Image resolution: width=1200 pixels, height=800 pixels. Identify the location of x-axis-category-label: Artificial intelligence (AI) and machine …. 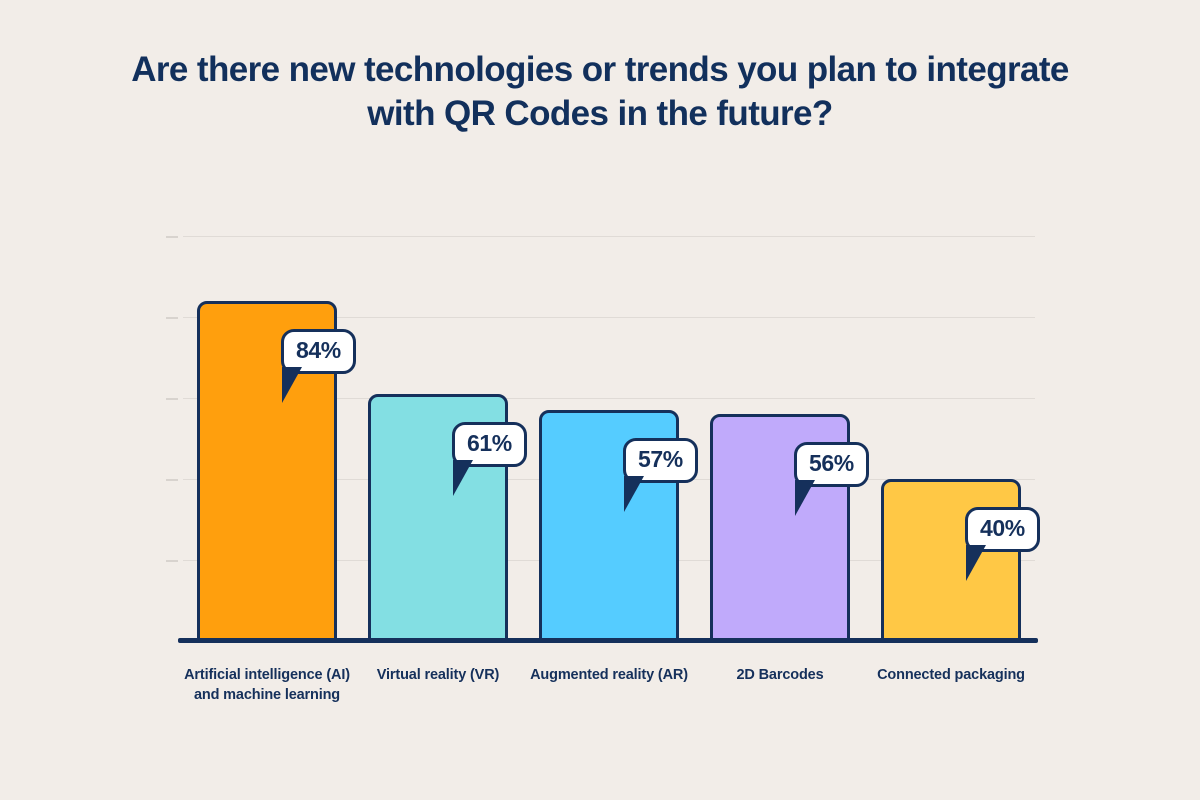
(267, 685).